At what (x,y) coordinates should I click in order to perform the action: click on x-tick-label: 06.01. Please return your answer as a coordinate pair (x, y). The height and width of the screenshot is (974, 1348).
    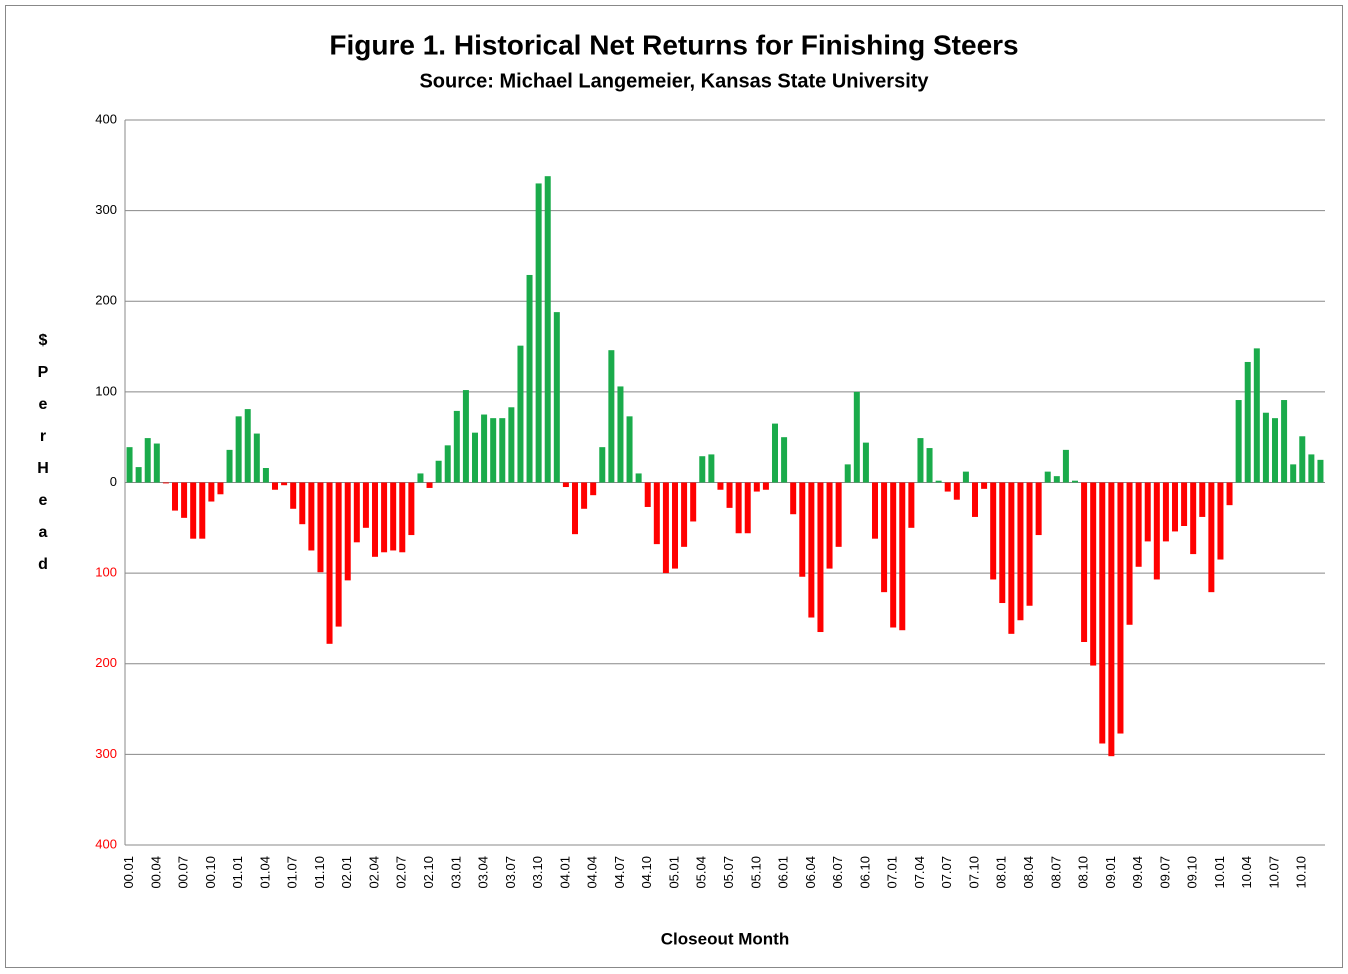
    Looking at the image, I should click on (783, 872).